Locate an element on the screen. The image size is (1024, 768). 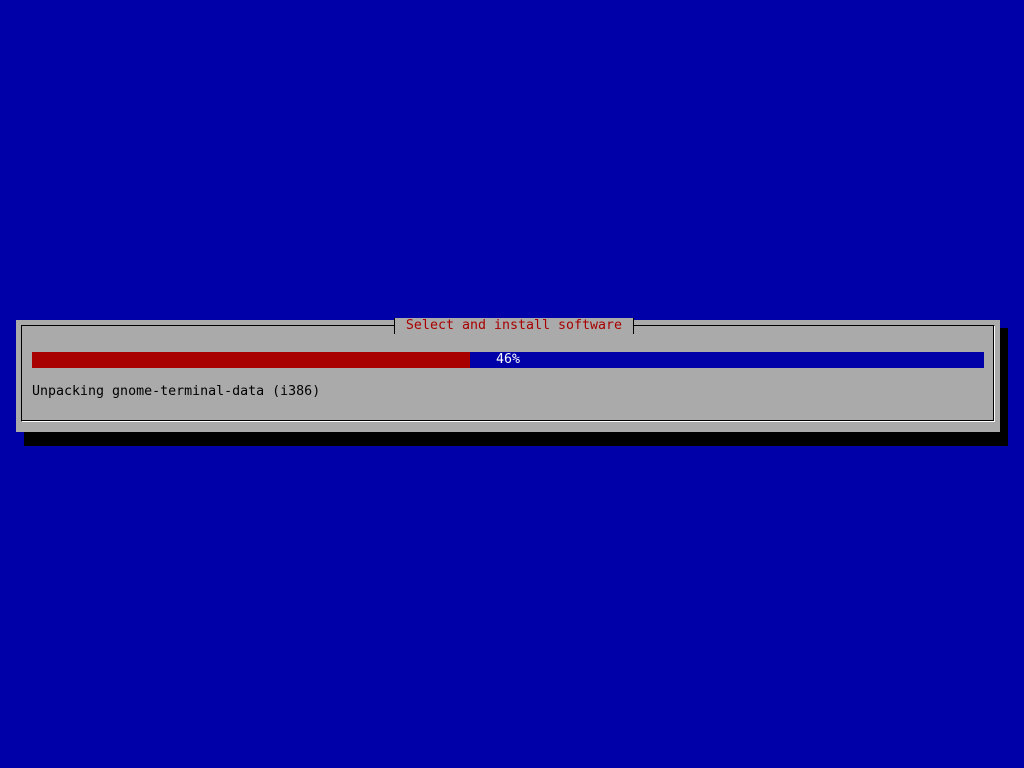
status-message: Unpacking gnome-terminal-data (i386) is located at coordinates (176, 391).